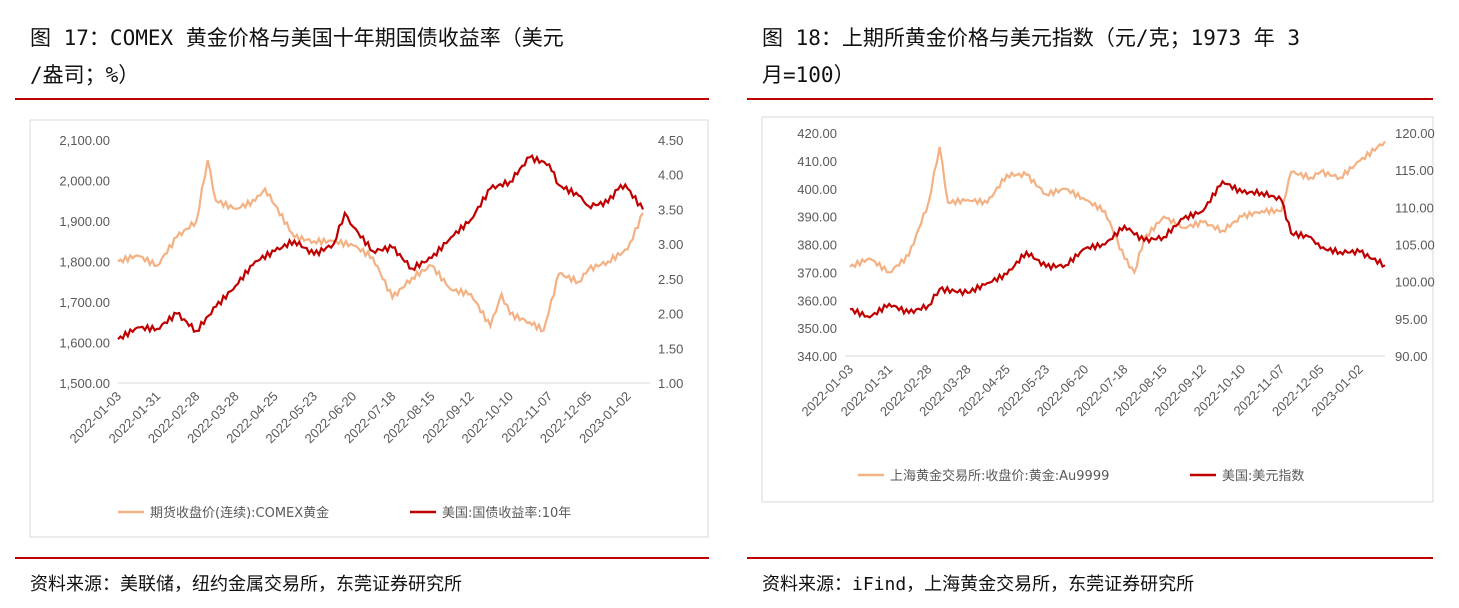  What do you see at coordinates (84, 343) in the screenshot?
I see `y-left-tick-label: 1,600.00` at bounding box center [84, 343].